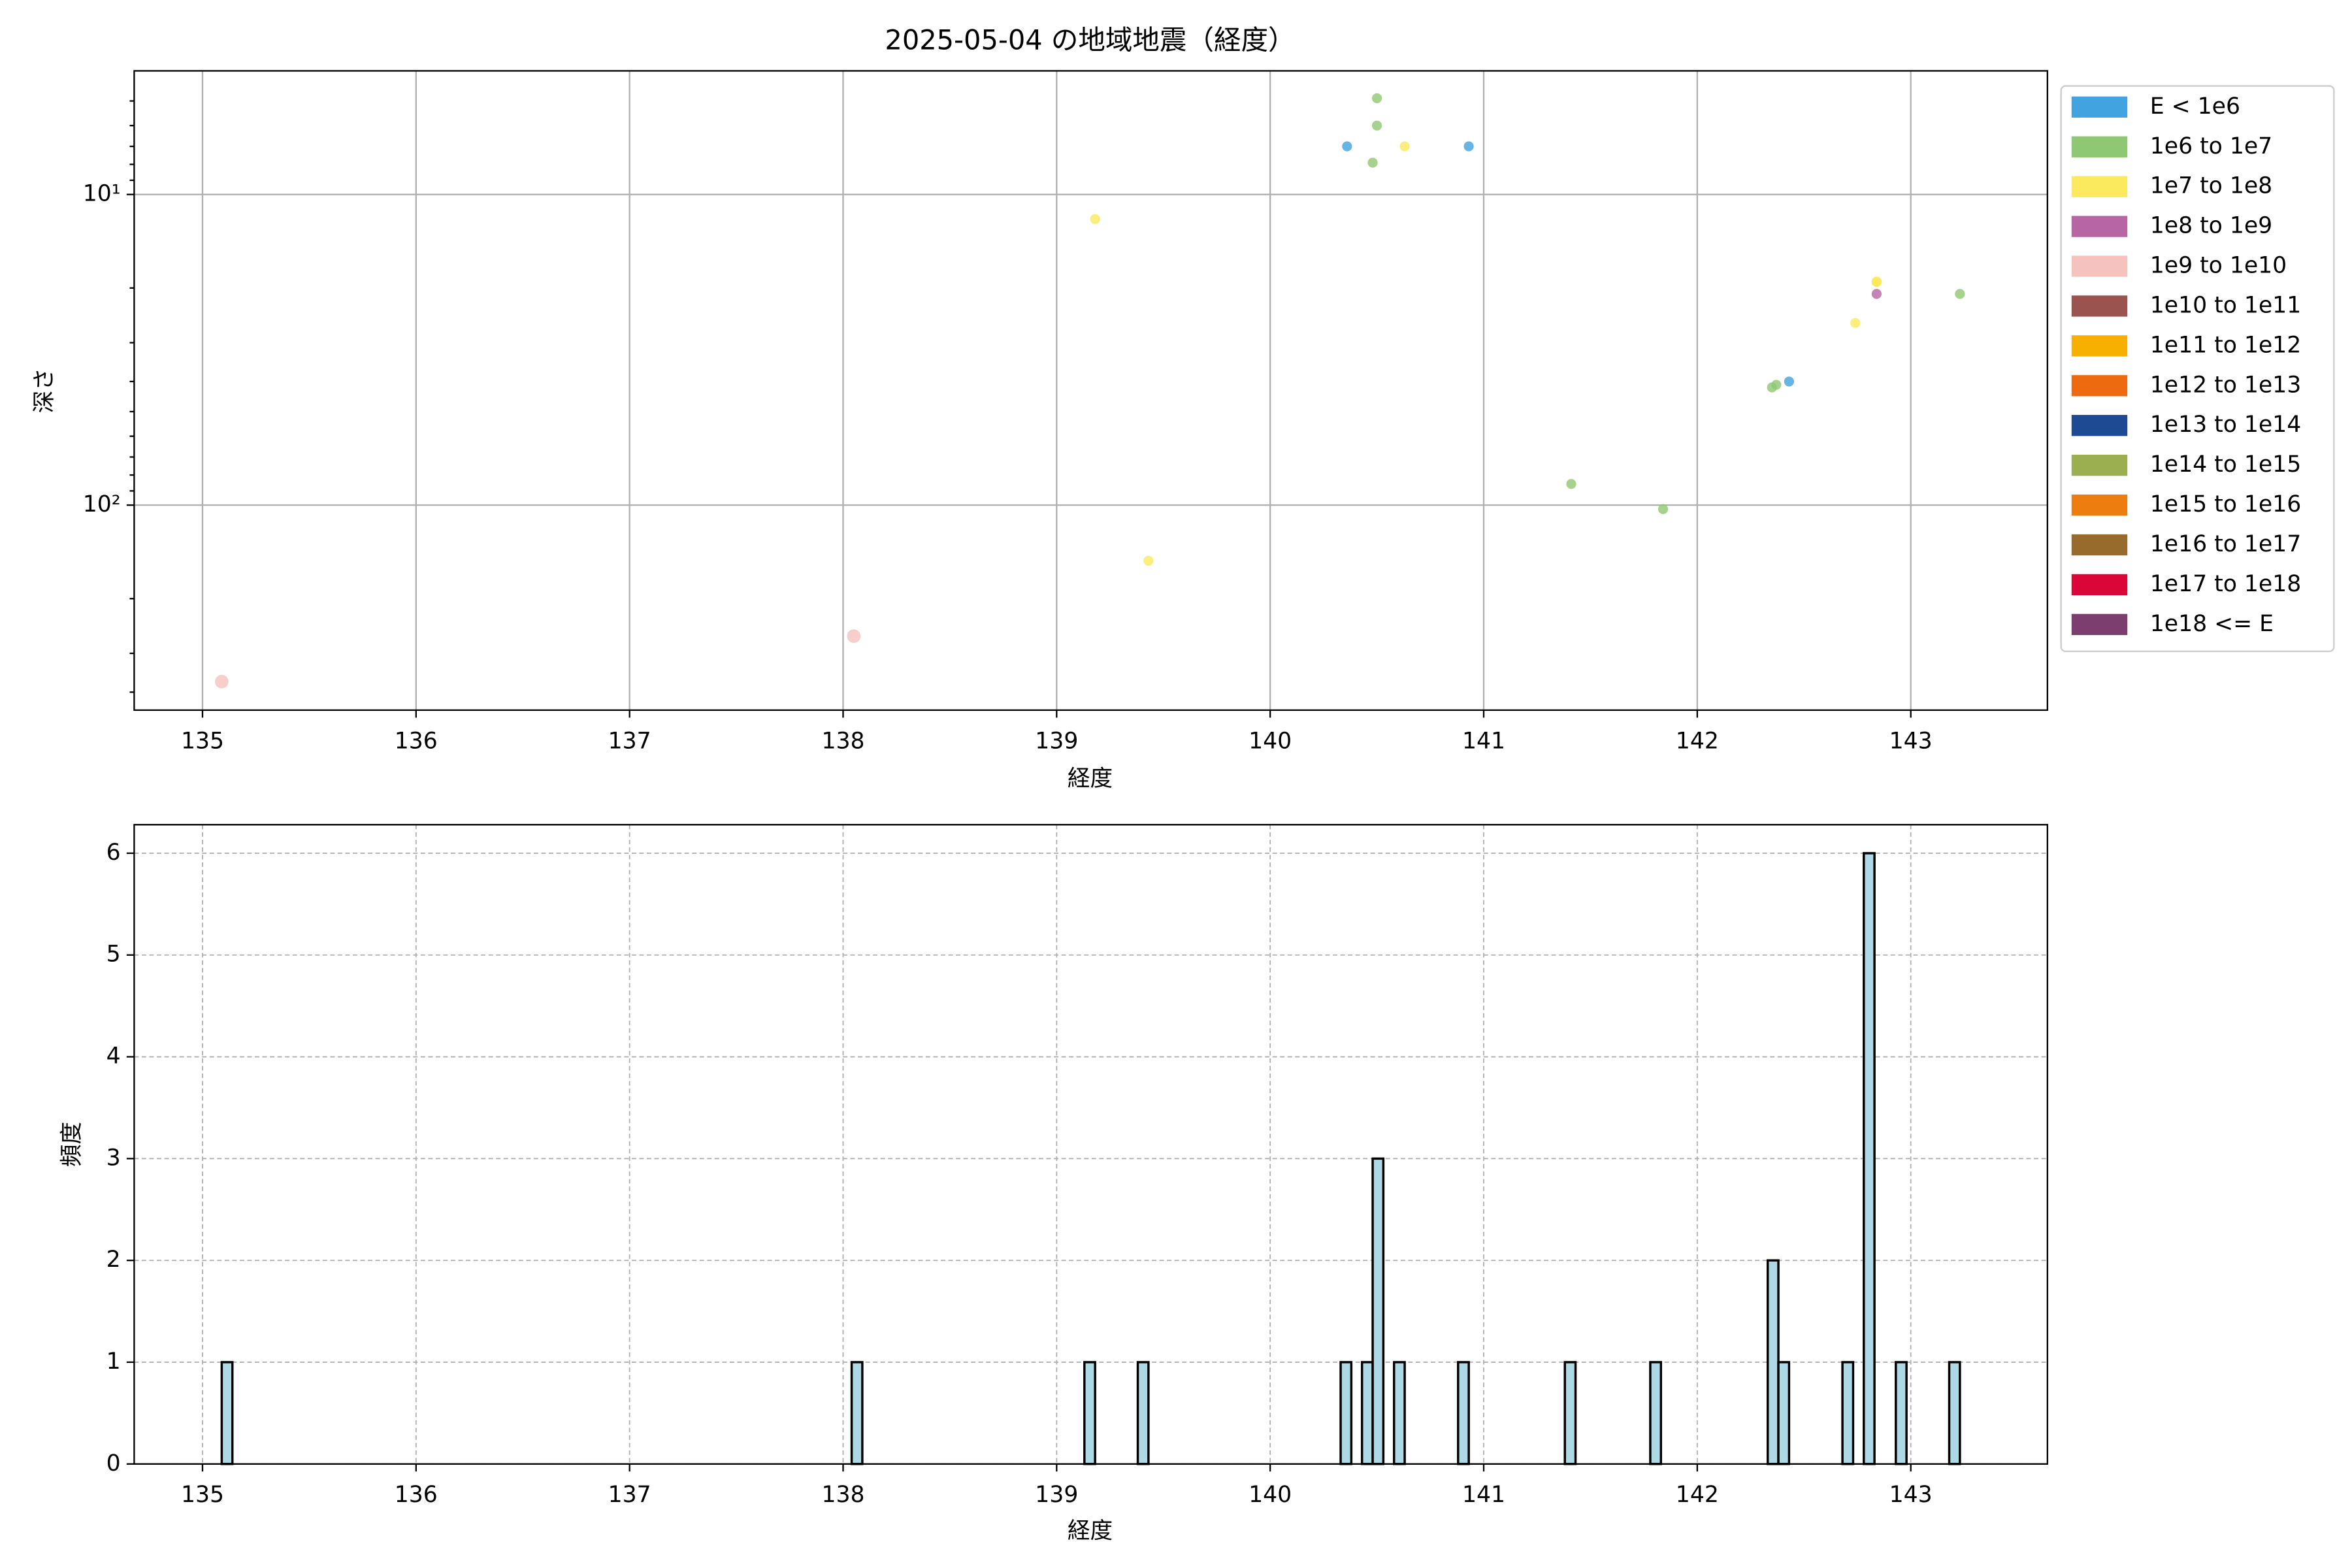 The width and height of the screenshot is (2352, 1568). I want to click on y-tick-label: 6, so click(113, 853).